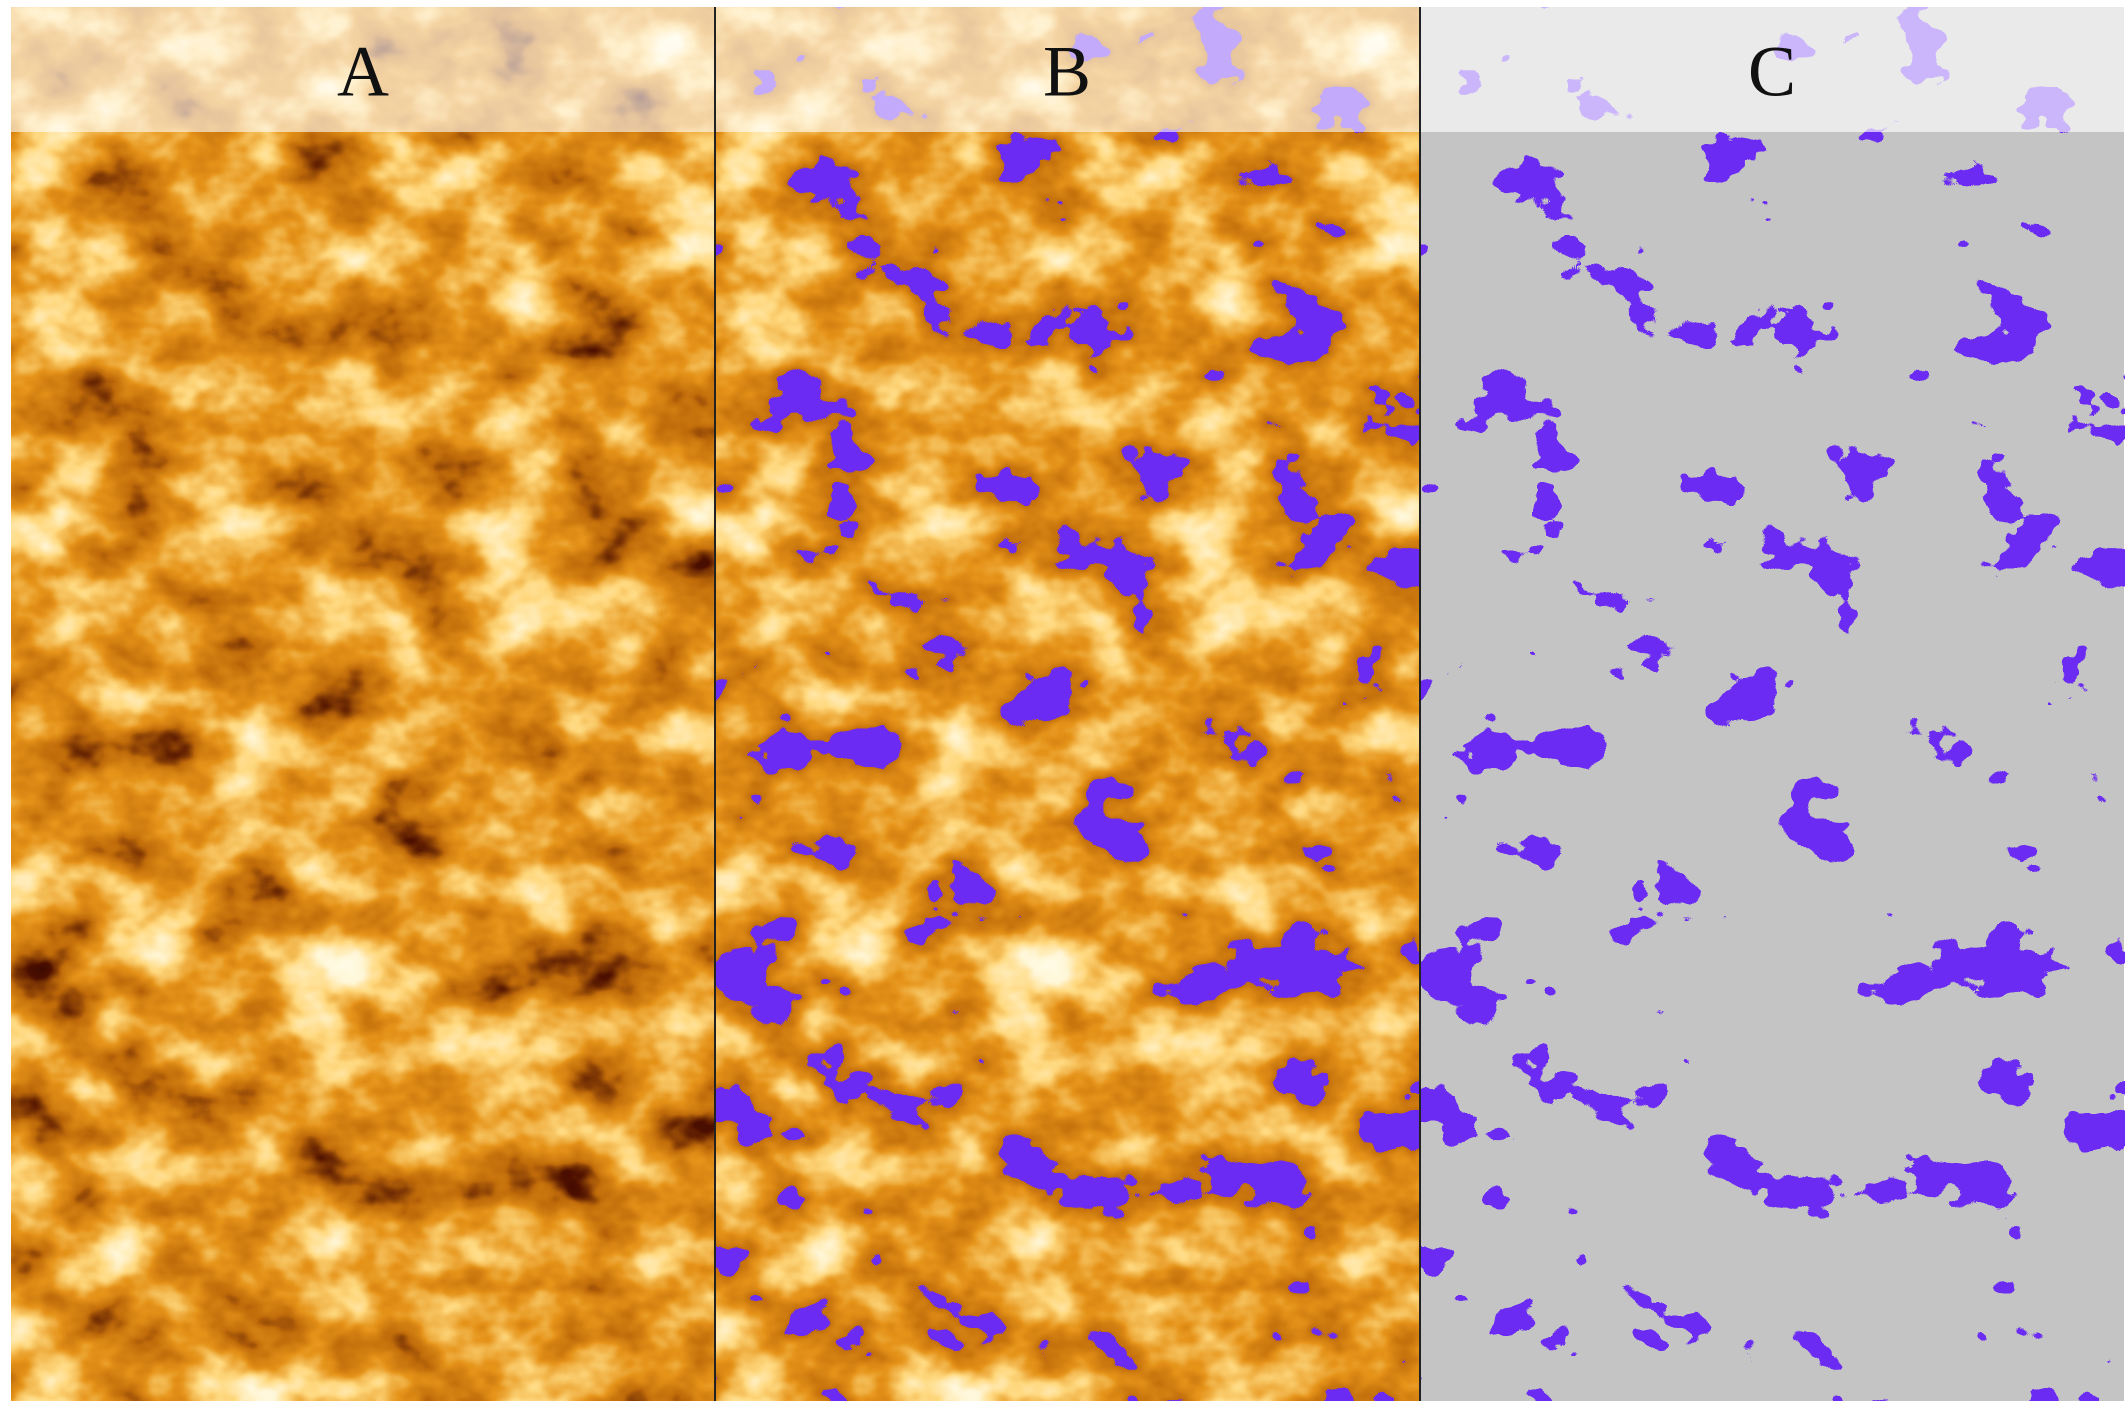 Image resolution: width=2126 pixels, height=1408 pixels. I want to click on panel-label: C, so click(1772, 72).